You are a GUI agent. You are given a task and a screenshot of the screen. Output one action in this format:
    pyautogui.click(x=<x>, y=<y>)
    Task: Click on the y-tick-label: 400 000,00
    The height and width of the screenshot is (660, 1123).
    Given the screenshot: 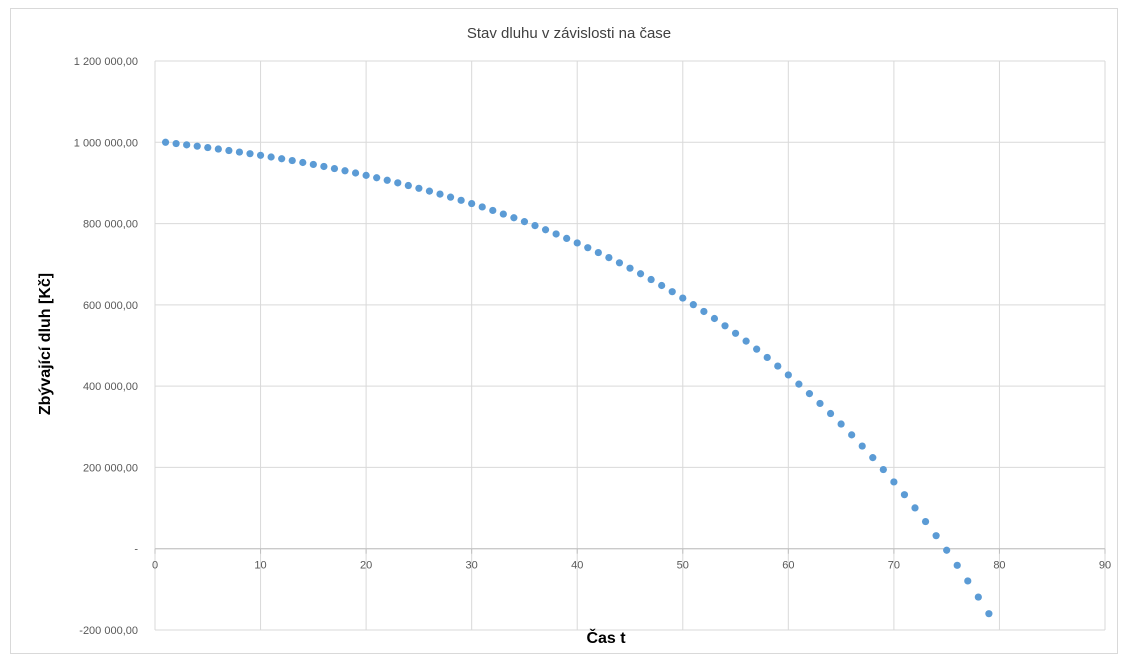 What is the action you would take?
    pyautogui.click(x=110, y=387)
    